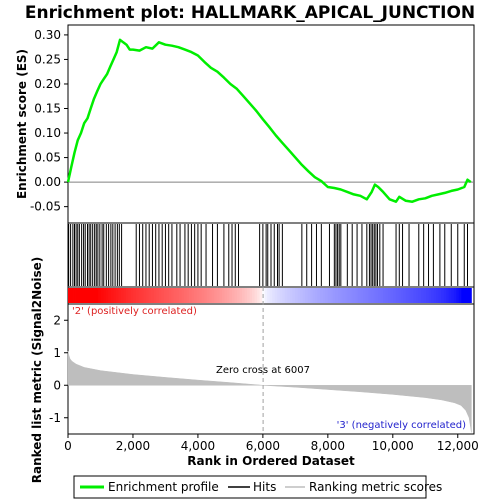 The image size is (500, 500). Describe the element at coordinates (271, 461) in the screenshot. I see `x-axis-title: Rank in Ordered Dataset` at that location.